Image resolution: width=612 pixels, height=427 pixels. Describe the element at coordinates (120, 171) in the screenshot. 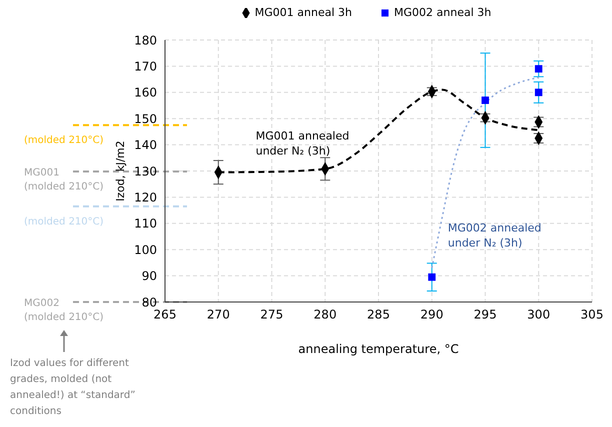

I see `y-axis-title: Izod, kJ/m2` at that location.